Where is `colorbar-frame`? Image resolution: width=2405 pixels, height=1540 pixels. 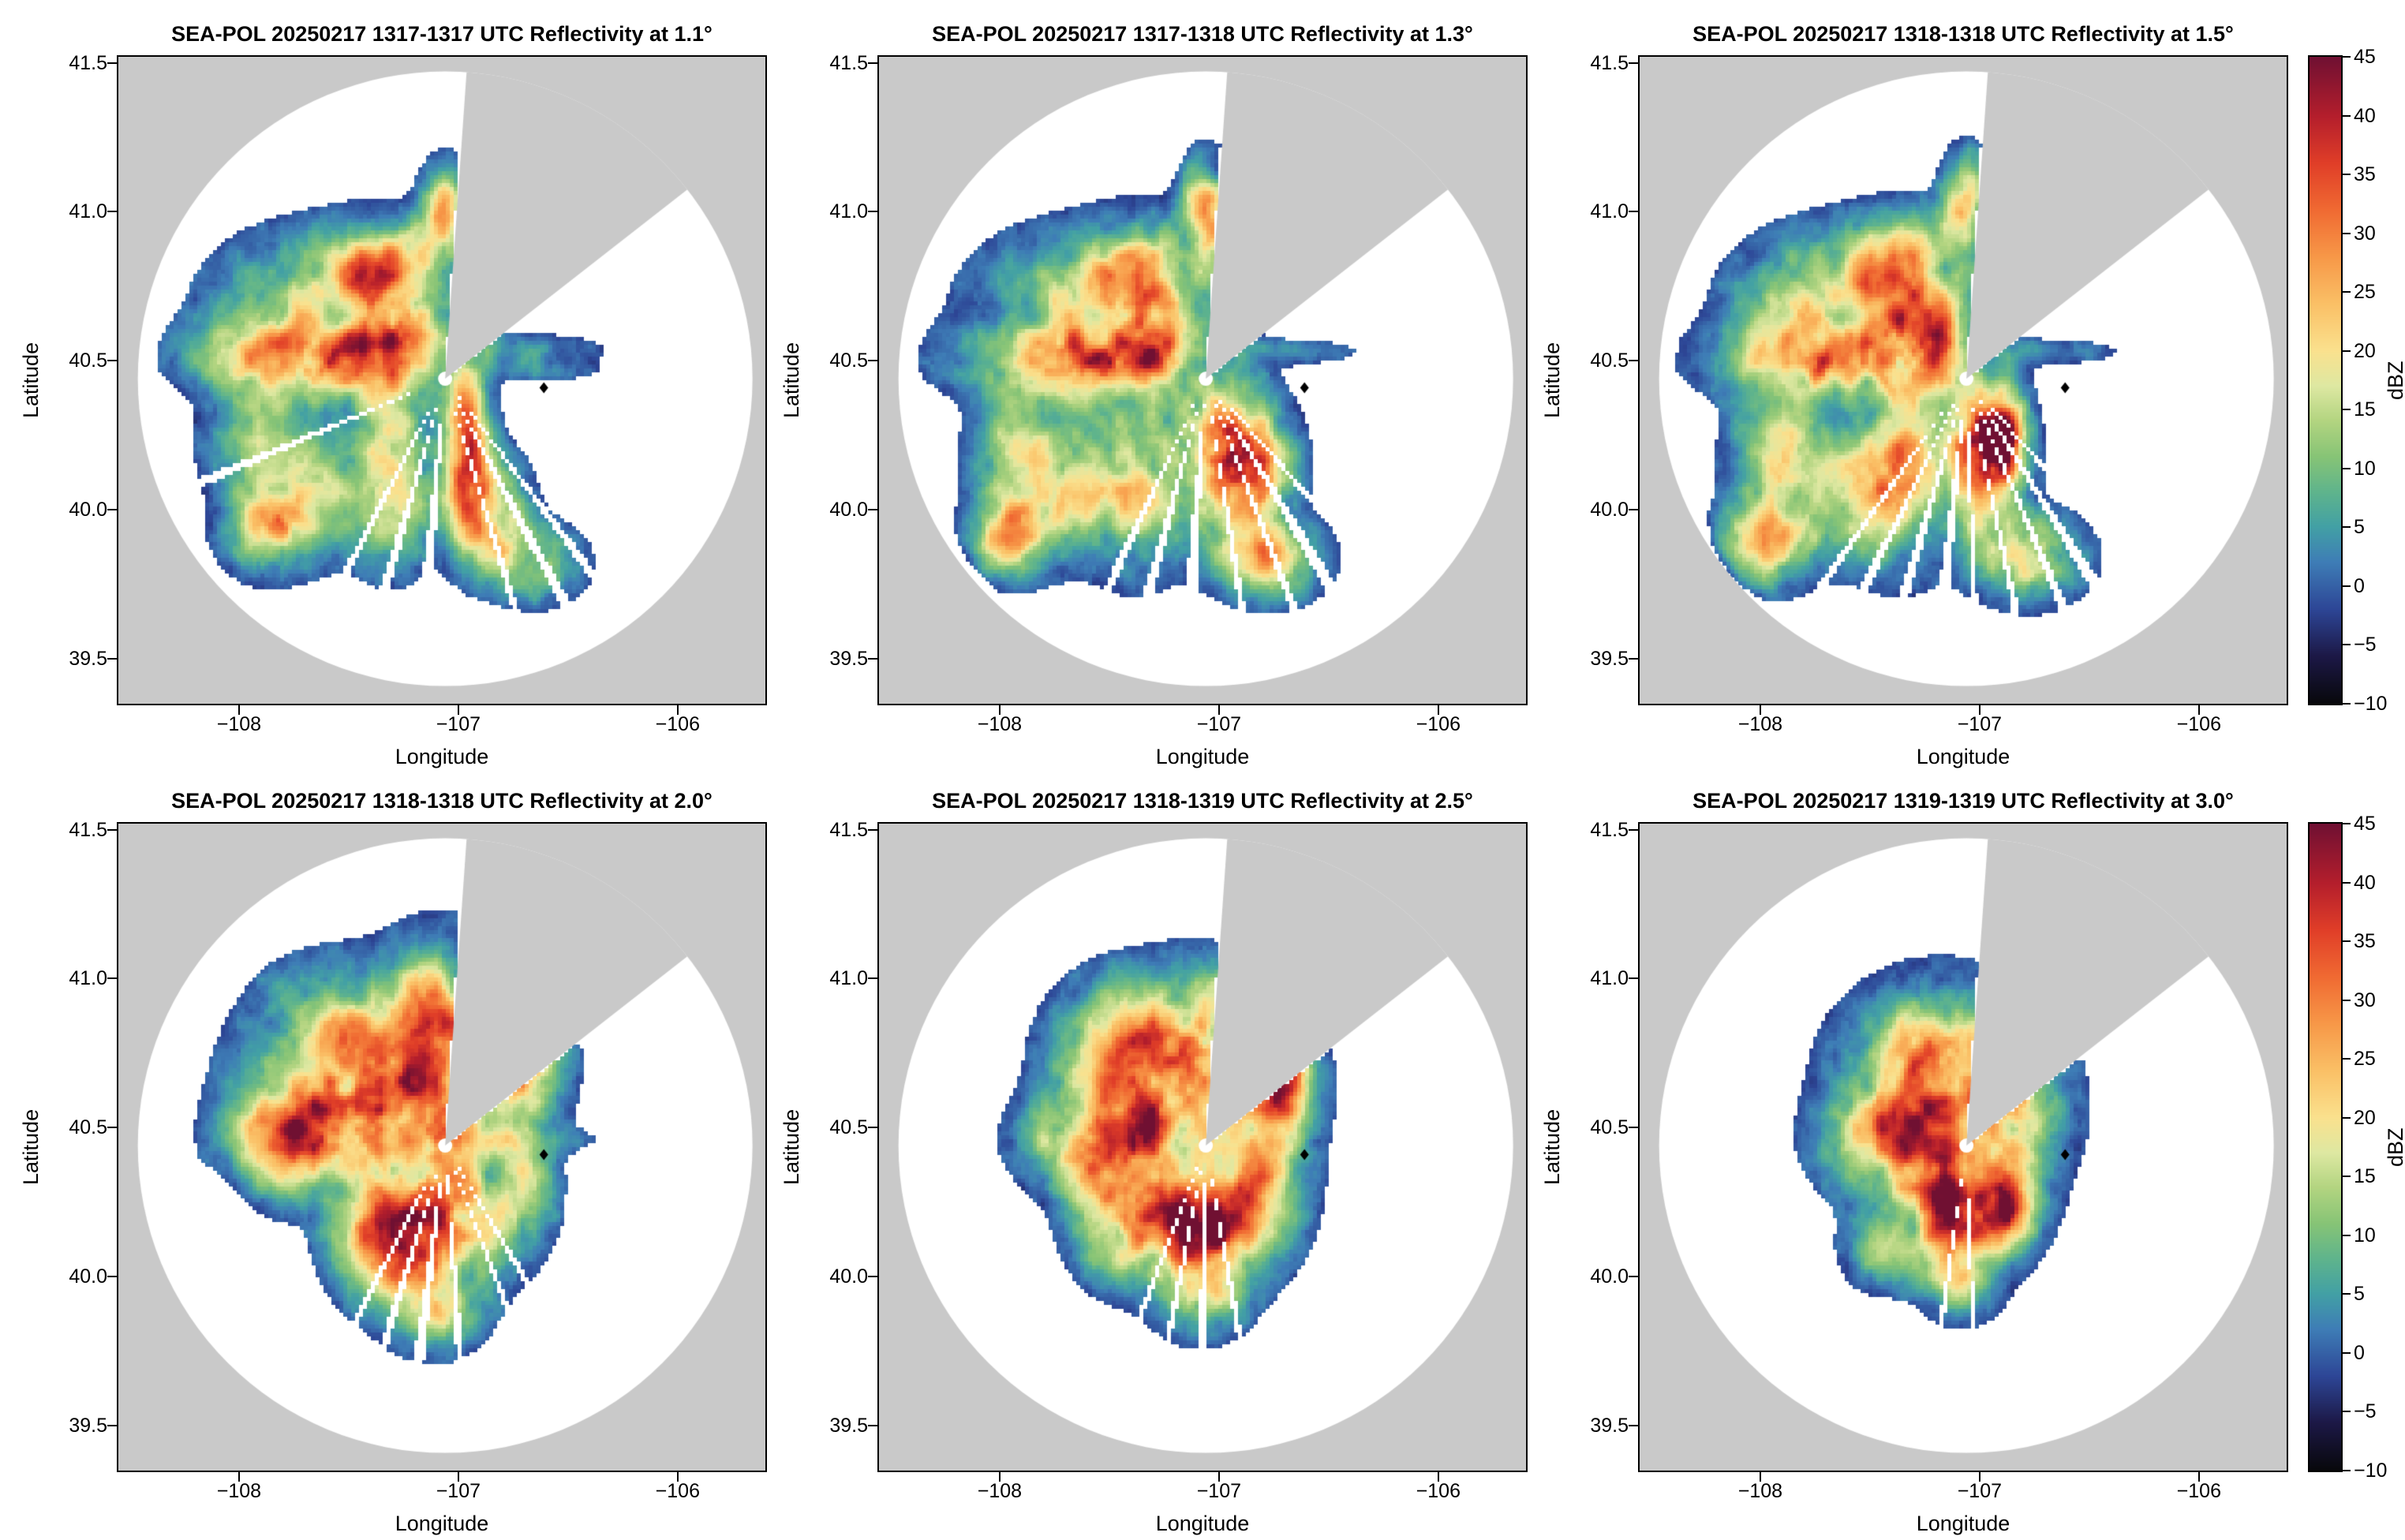
colorbar-frame is located at coordinates (2325, 1147).